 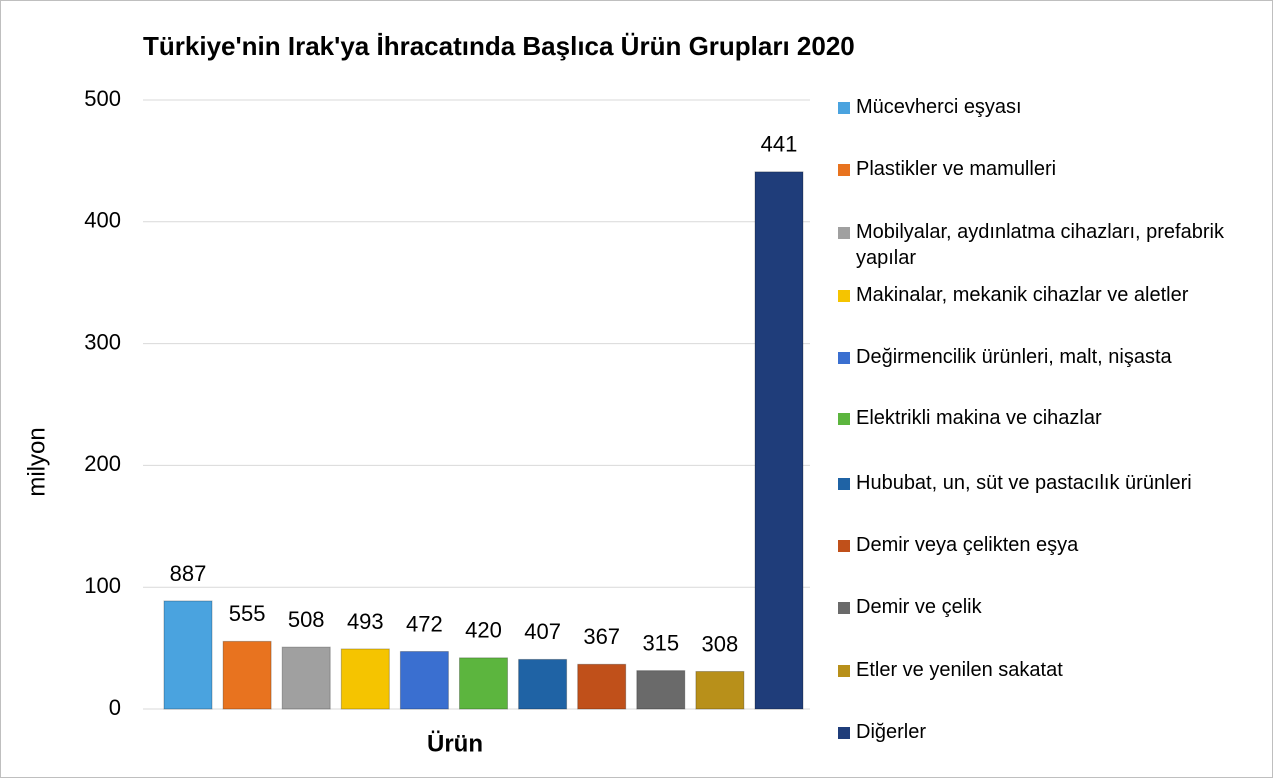 I want to click on legend-label: Demir veya çelikten eşya, so click(x=967, y=545).